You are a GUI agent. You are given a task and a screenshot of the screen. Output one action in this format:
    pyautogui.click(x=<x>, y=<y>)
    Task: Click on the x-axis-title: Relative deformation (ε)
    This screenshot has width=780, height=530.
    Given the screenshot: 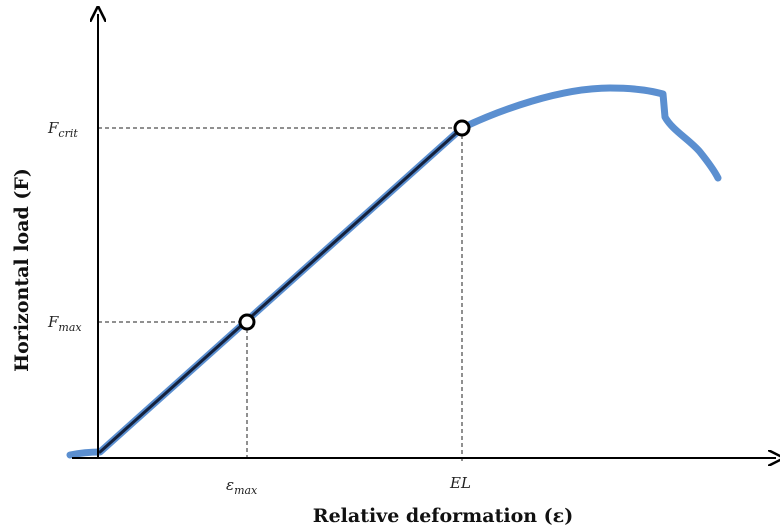 What is the action you would take?
    pyautogui.click(x=443, y=516)
    